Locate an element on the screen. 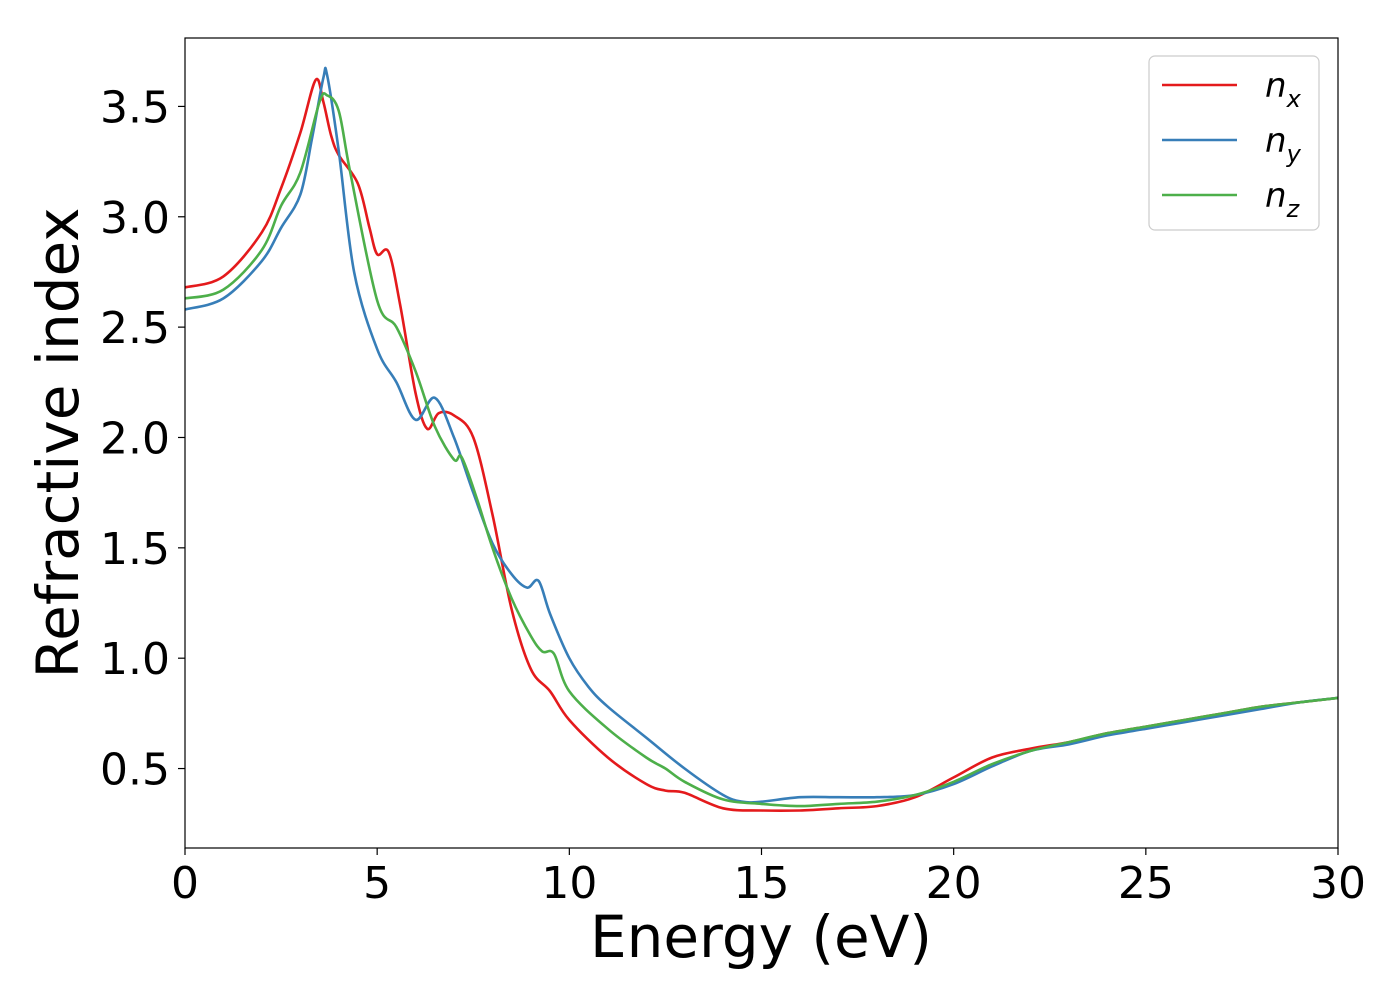 This screenshot has height=1000, width=1400. x-axis-ticks: 0 5 10 15 20 25 30 is located at coordinates (768, 878).